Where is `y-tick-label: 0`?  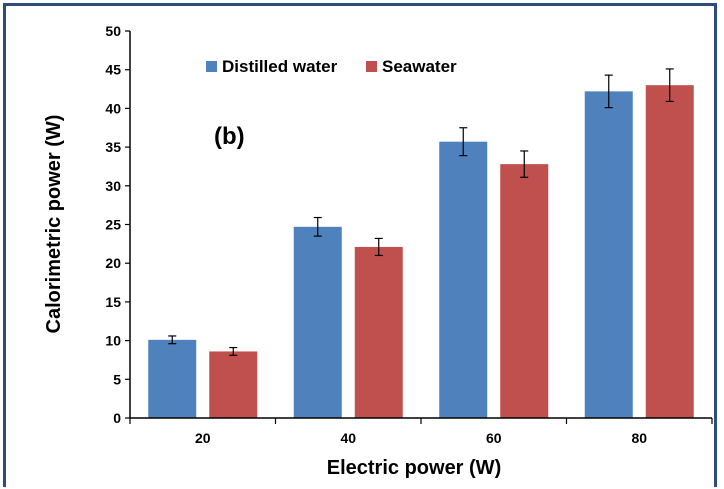 y-tick-label: 0 is located at coordinates (117, 418).